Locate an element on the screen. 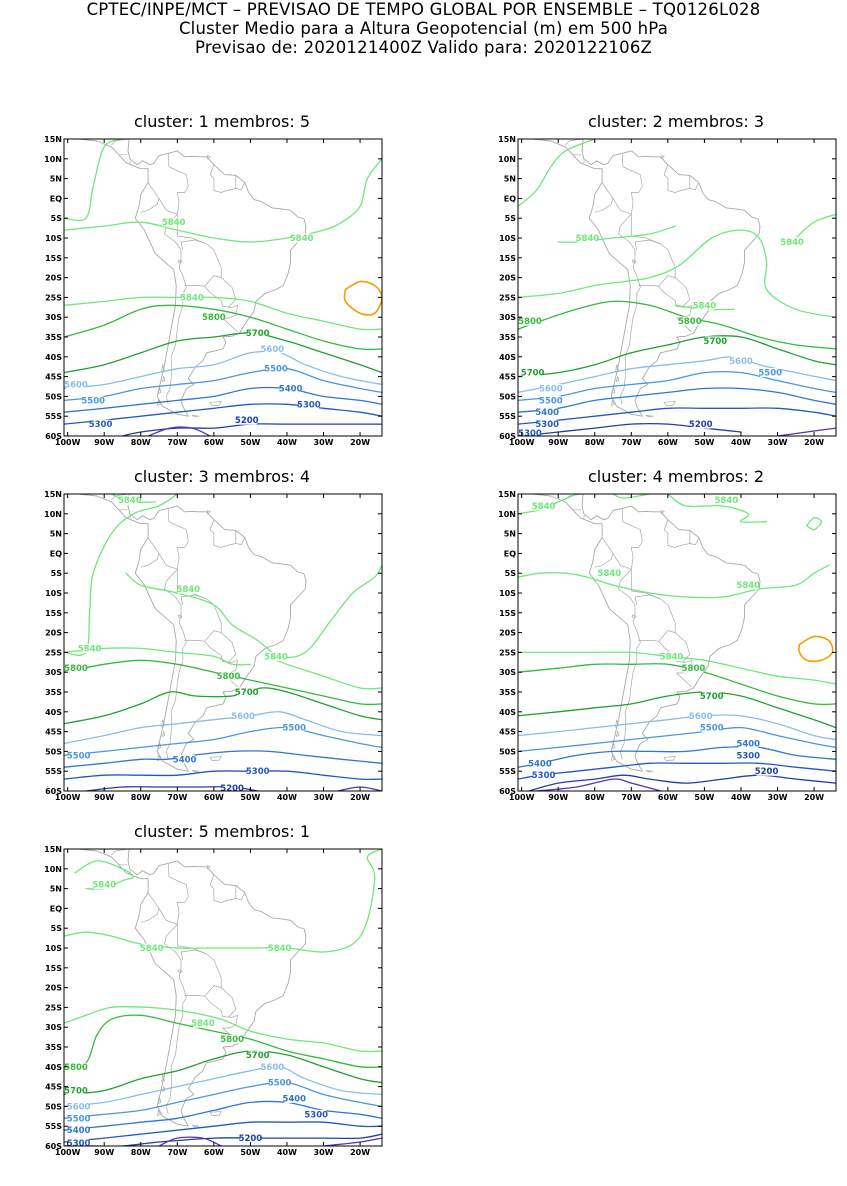 This screenshot has height=1186, width=847. lon-tick-label: 50W is located at coordinates (250, 442).